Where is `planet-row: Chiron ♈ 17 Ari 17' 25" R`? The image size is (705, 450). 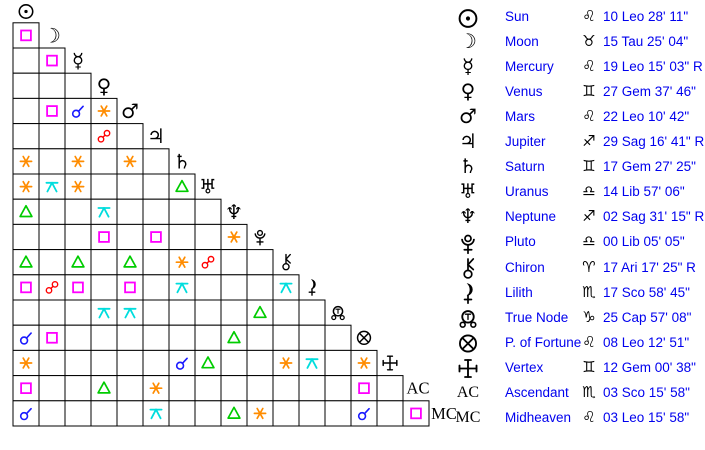 planet-row: Chiron ♈ 17 Ari 17' 25" R is located at coordinates (580, 267).